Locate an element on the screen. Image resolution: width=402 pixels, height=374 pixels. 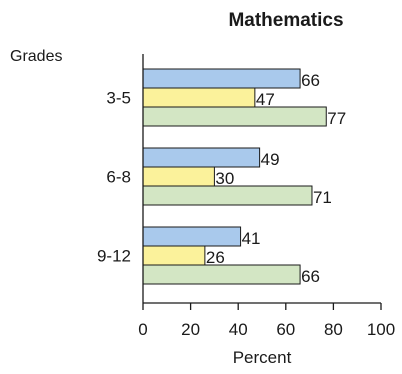
data-label-3-5-series-1: 66 is located at coordinates (310, 80).